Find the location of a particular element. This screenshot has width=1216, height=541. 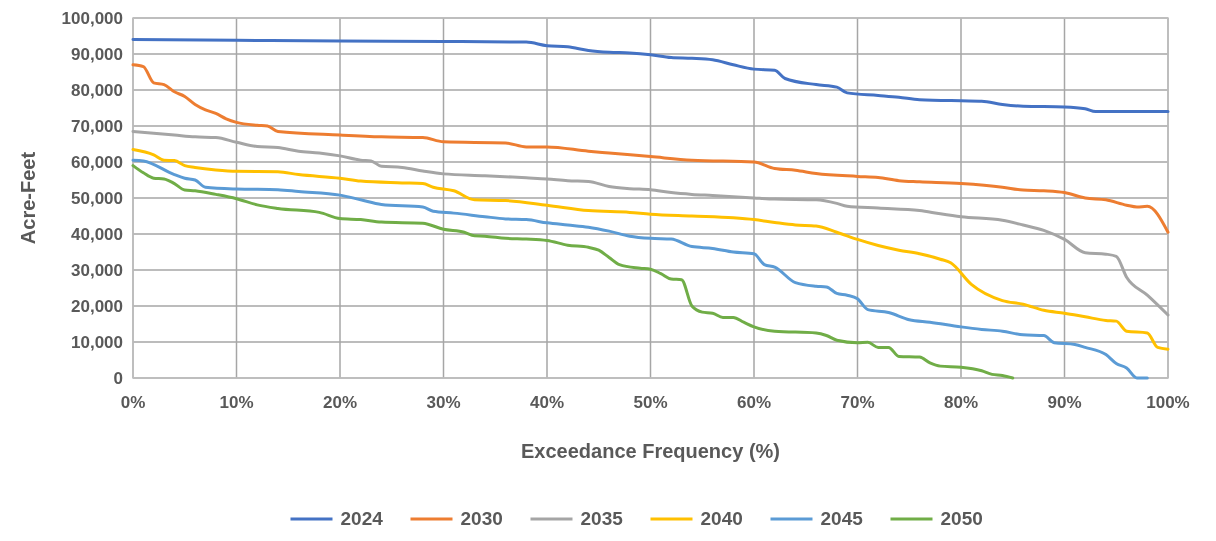

x-tick-label: 30% is located at coordinates (443, 402).